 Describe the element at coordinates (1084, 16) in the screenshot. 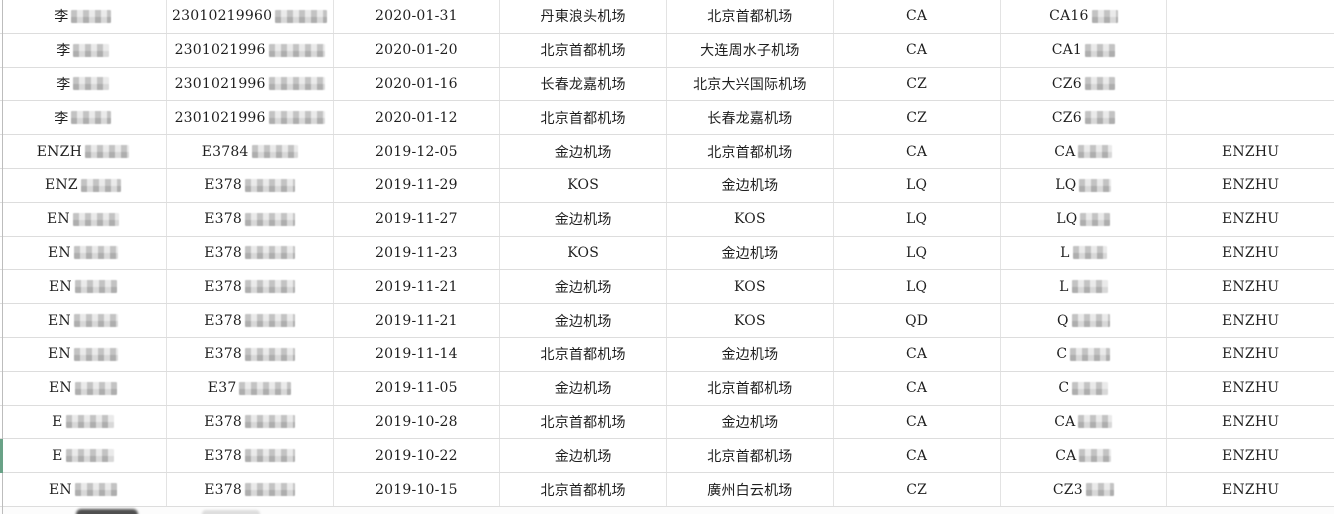

I see `cell-flight-number: CA16` at that location.